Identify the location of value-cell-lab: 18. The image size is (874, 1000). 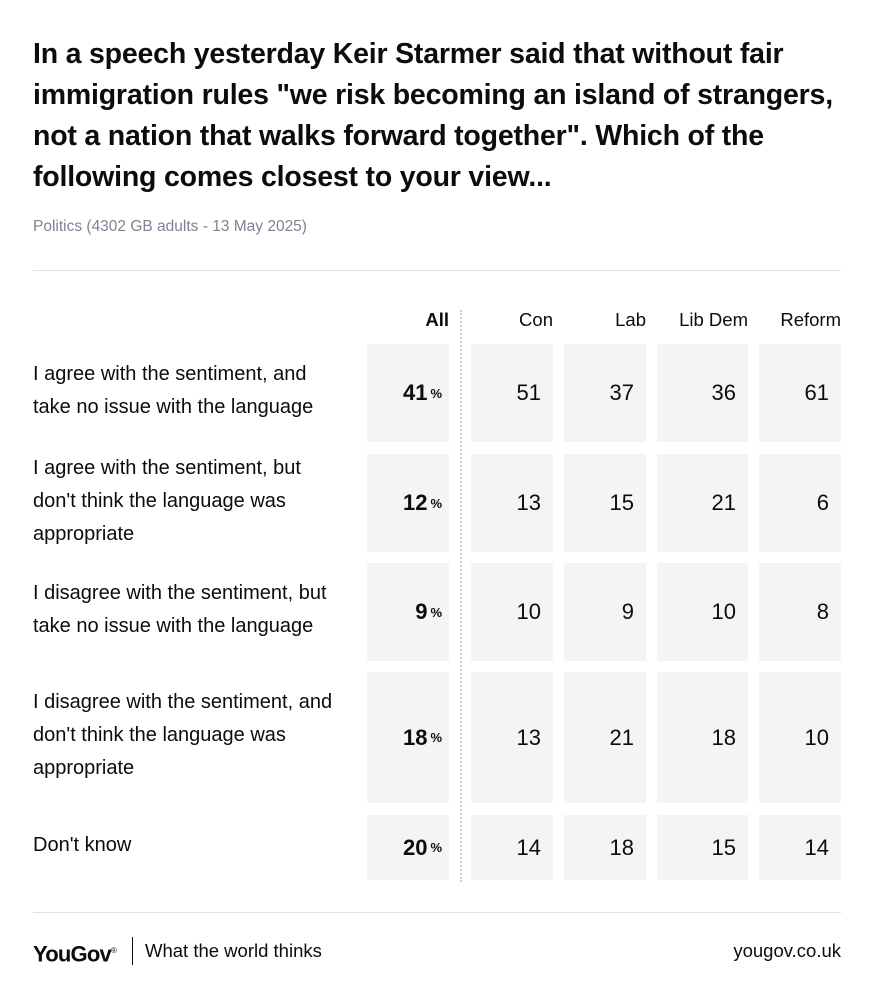
(605, 847).